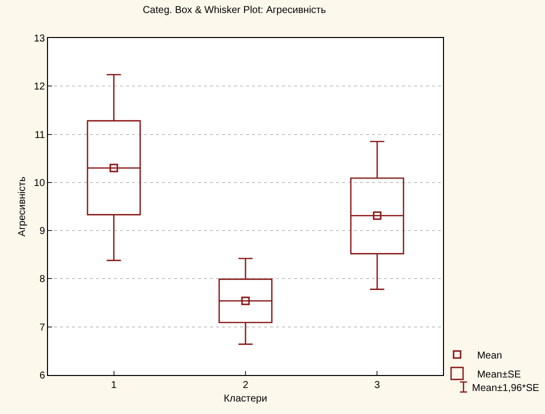  Describe the element at coordinates (42, 232) in the screenshot. I see `y-tick-label: 9` at that location.